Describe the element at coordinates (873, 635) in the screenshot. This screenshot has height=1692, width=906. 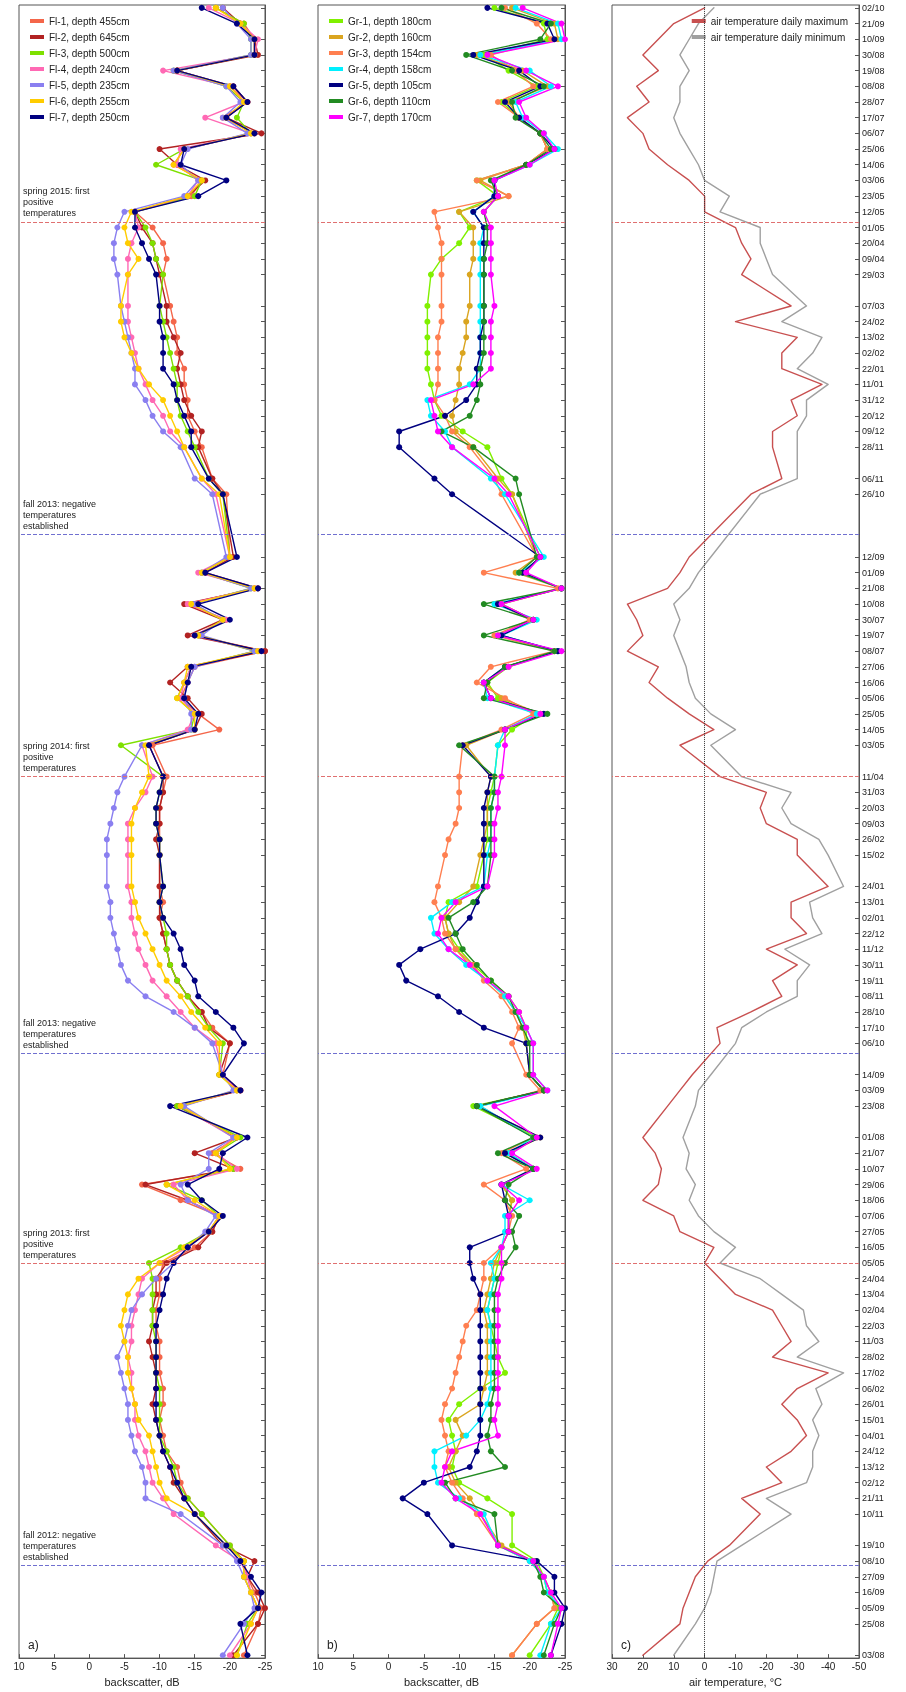
I see `y-tick-label: 19/07` at that location.